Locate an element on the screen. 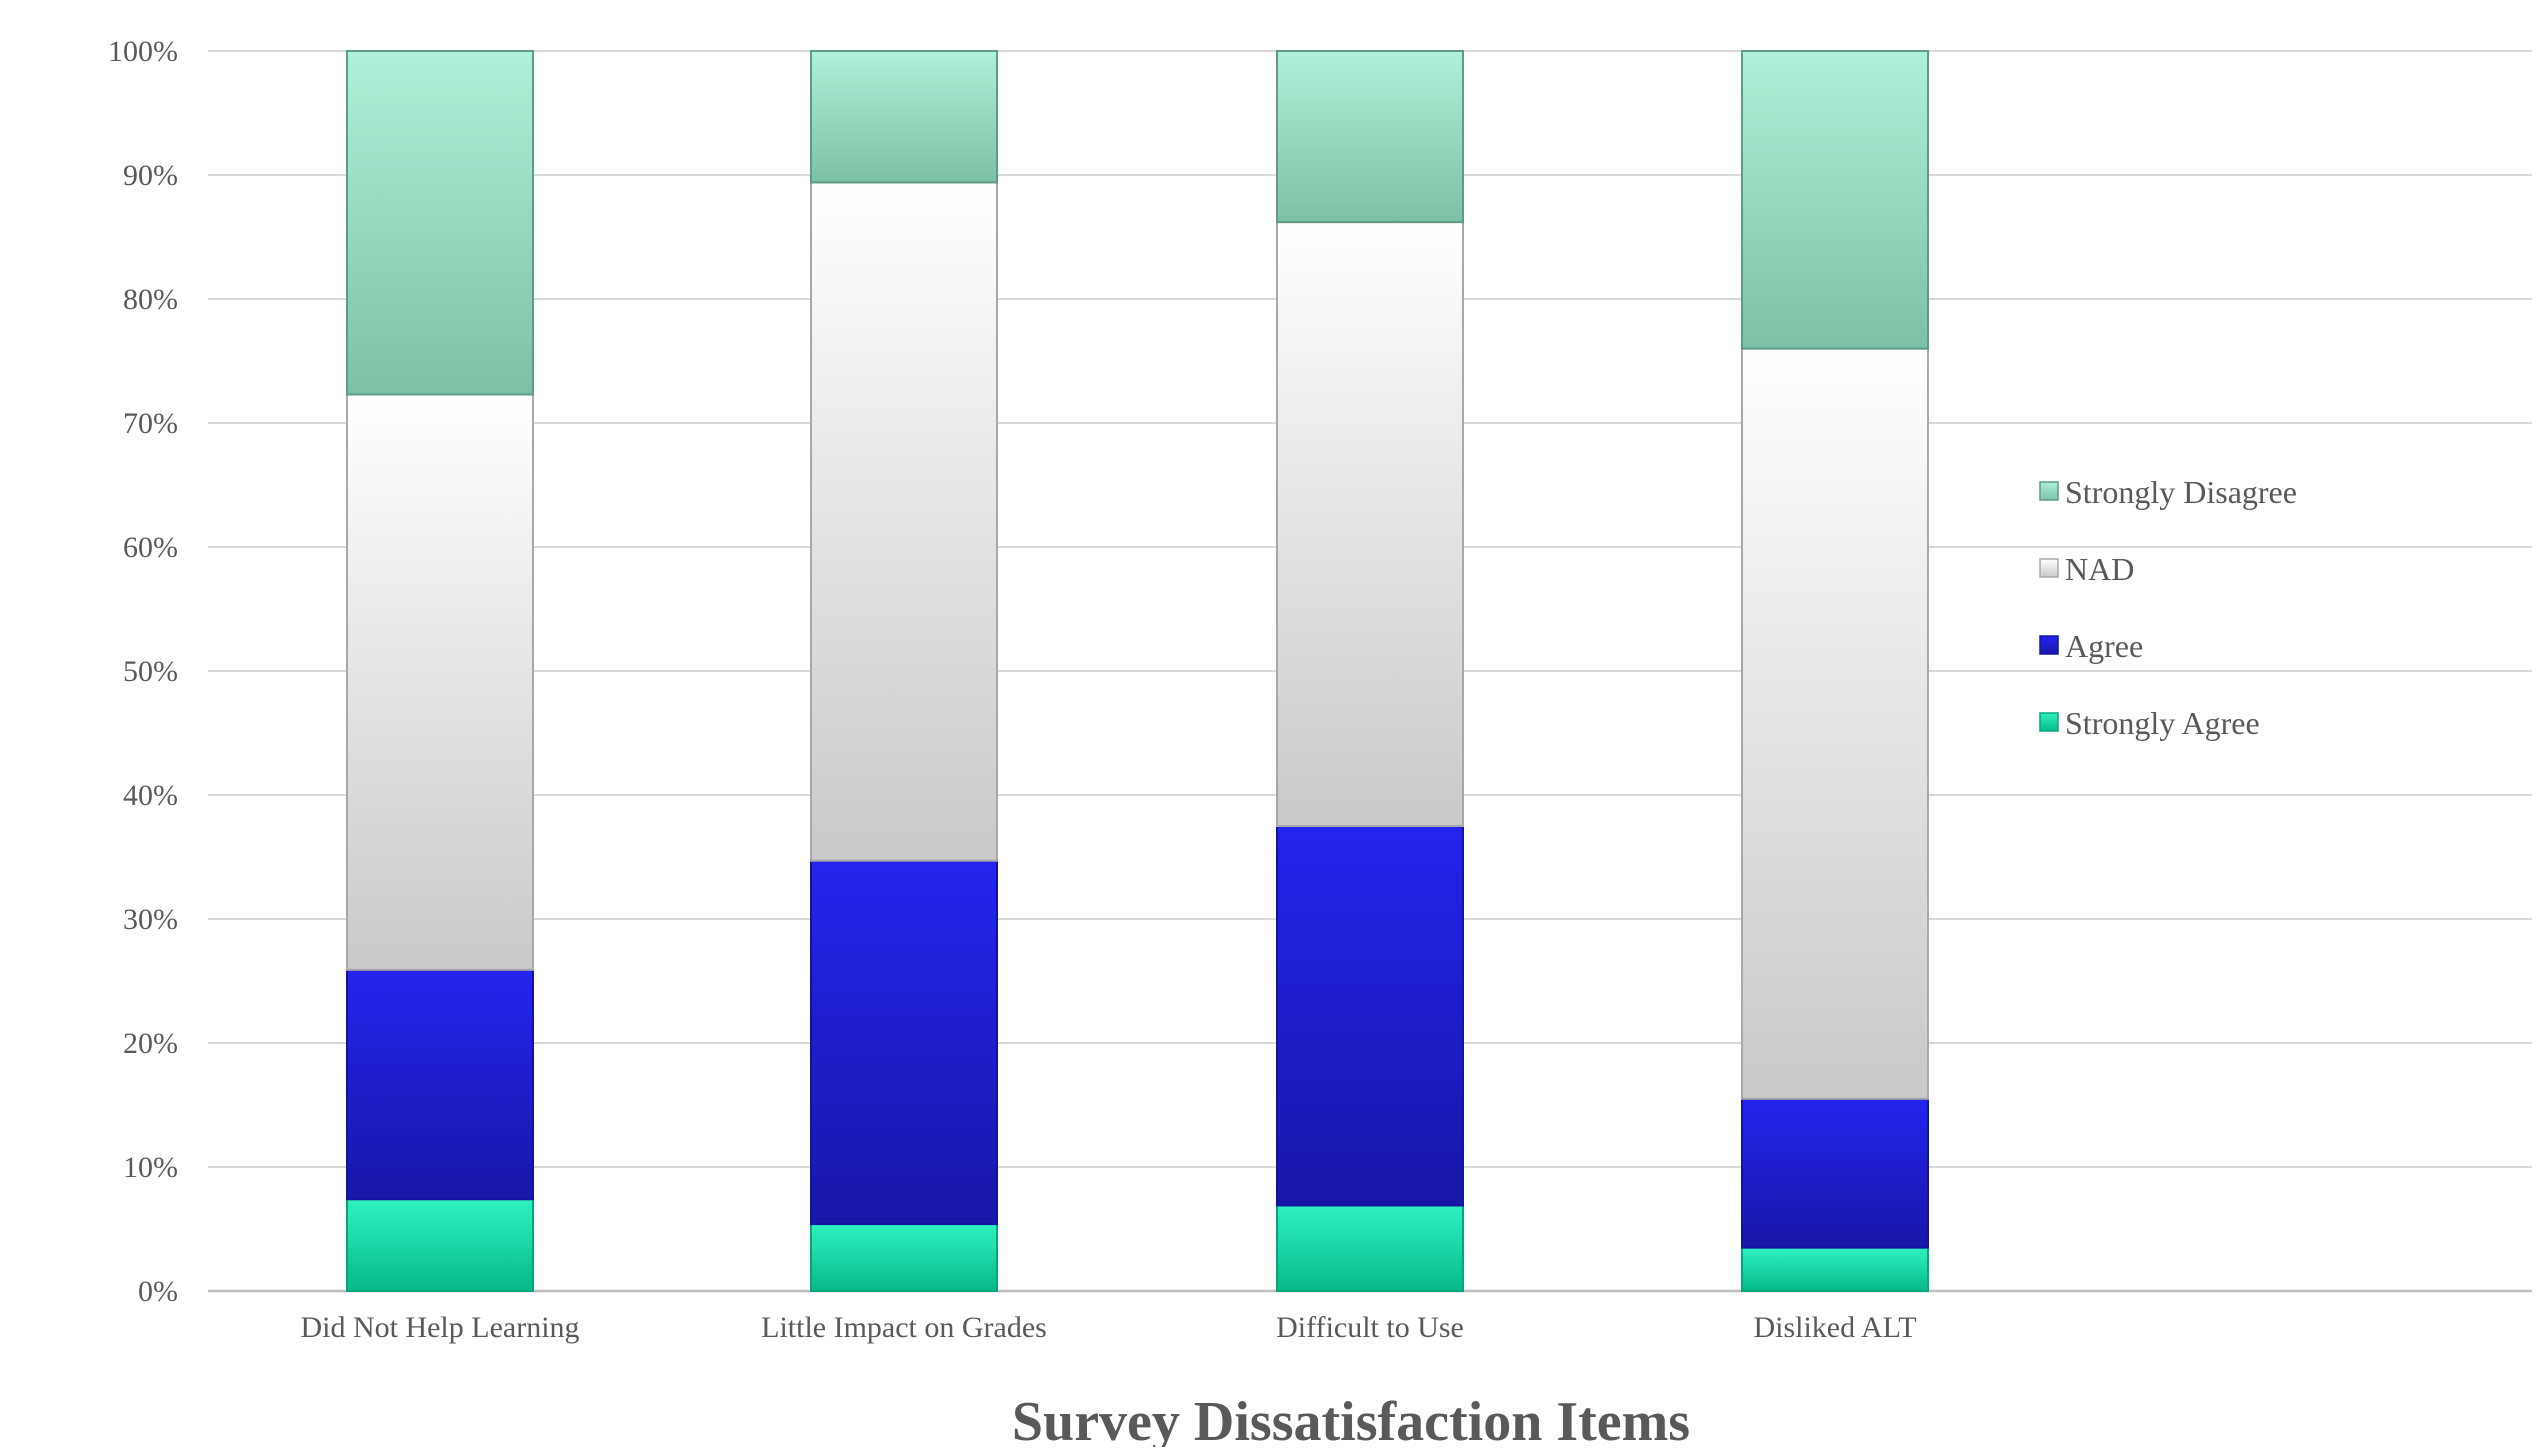  x-tick-label: Disliked ALT is located at coordinates (1834, 1327).